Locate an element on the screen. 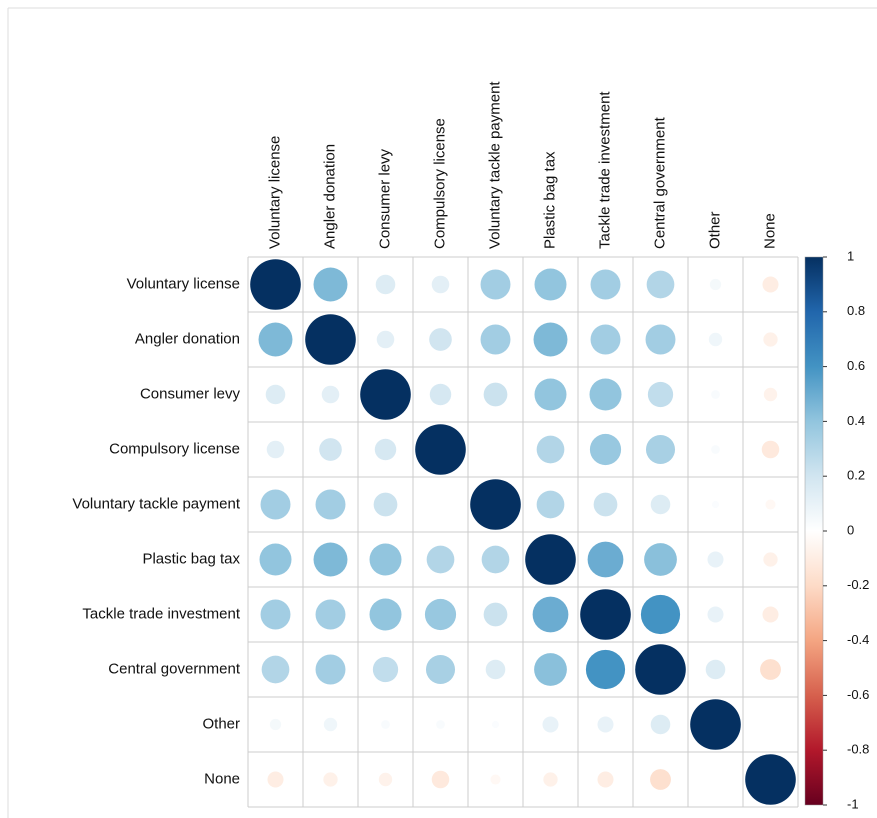  colorbar-label: 0.8 is located at coordinates (856, 310).